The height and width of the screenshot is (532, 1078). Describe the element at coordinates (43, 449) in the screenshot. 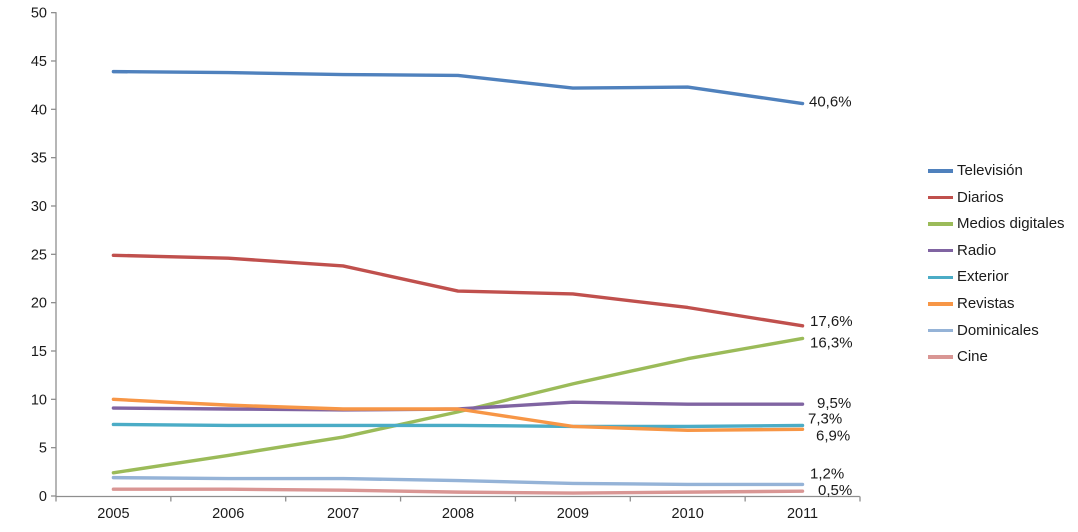

I see `y-axis-tick-label: 5` at that location.